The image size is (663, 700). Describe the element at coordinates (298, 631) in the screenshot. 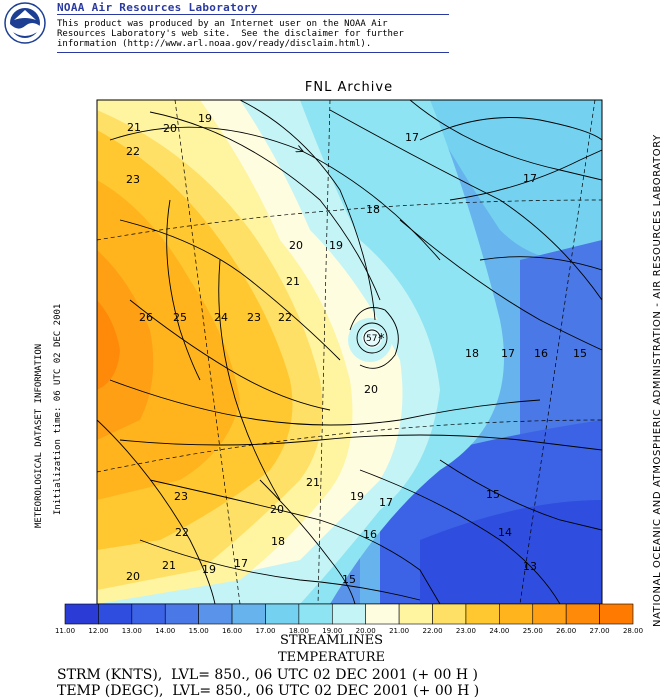

I see `legend-value: 18.00` at that location.